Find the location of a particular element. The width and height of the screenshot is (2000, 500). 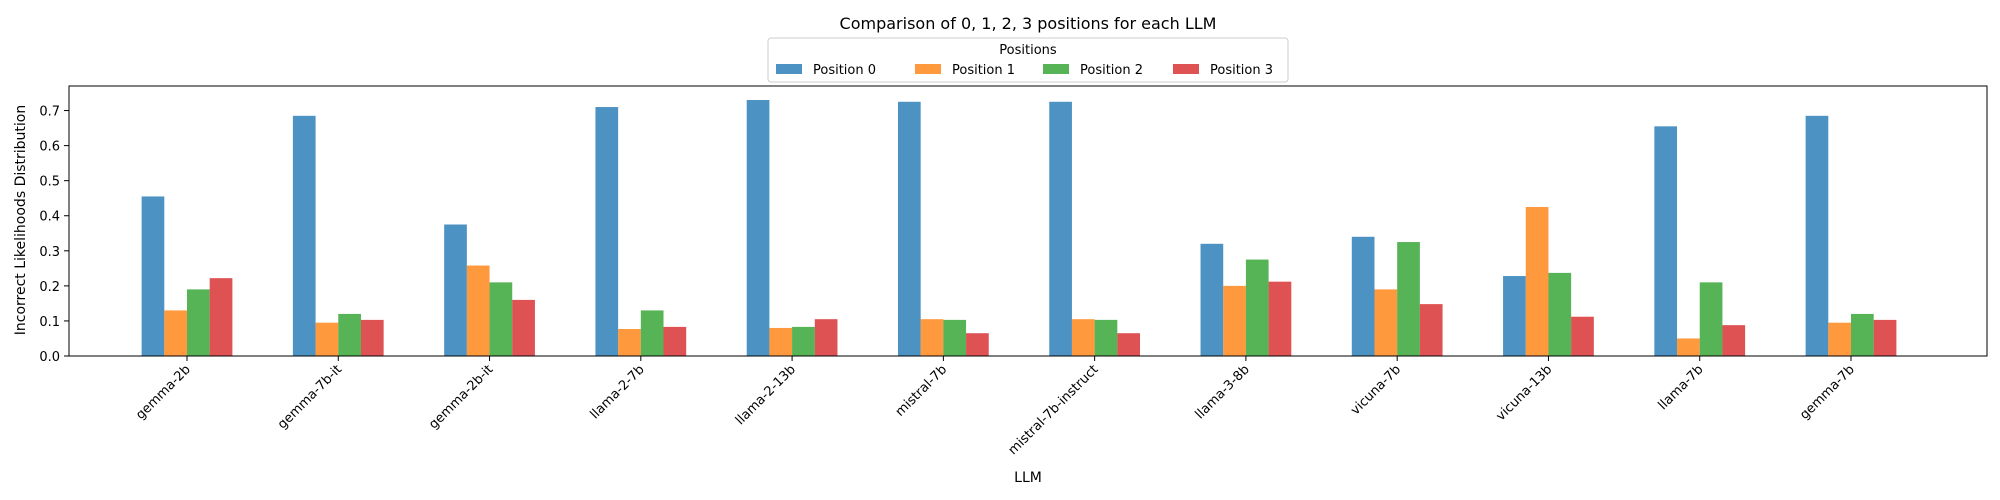

bar-position-1-mistral-7b is located at coordinates (932, 337).